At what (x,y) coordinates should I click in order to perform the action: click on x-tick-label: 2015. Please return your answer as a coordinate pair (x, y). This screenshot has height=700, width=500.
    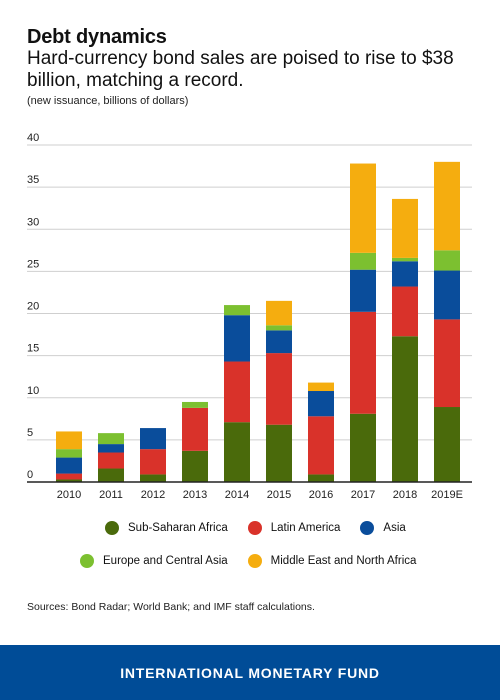
    Looking at the image, I should click on (279, 494).